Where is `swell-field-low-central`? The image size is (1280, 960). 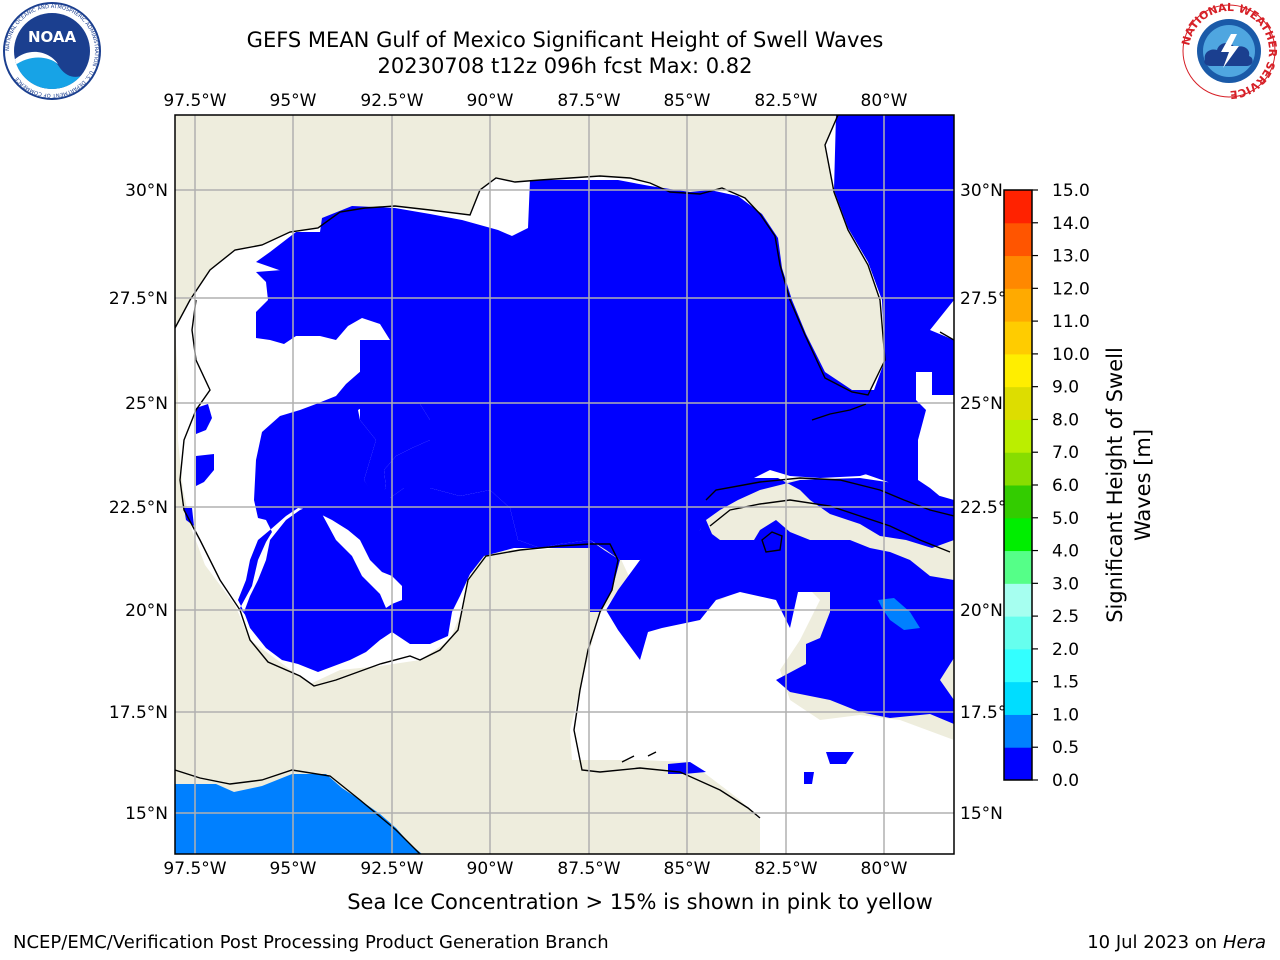 swell-field-low-central is located at coordinates (429, 444).